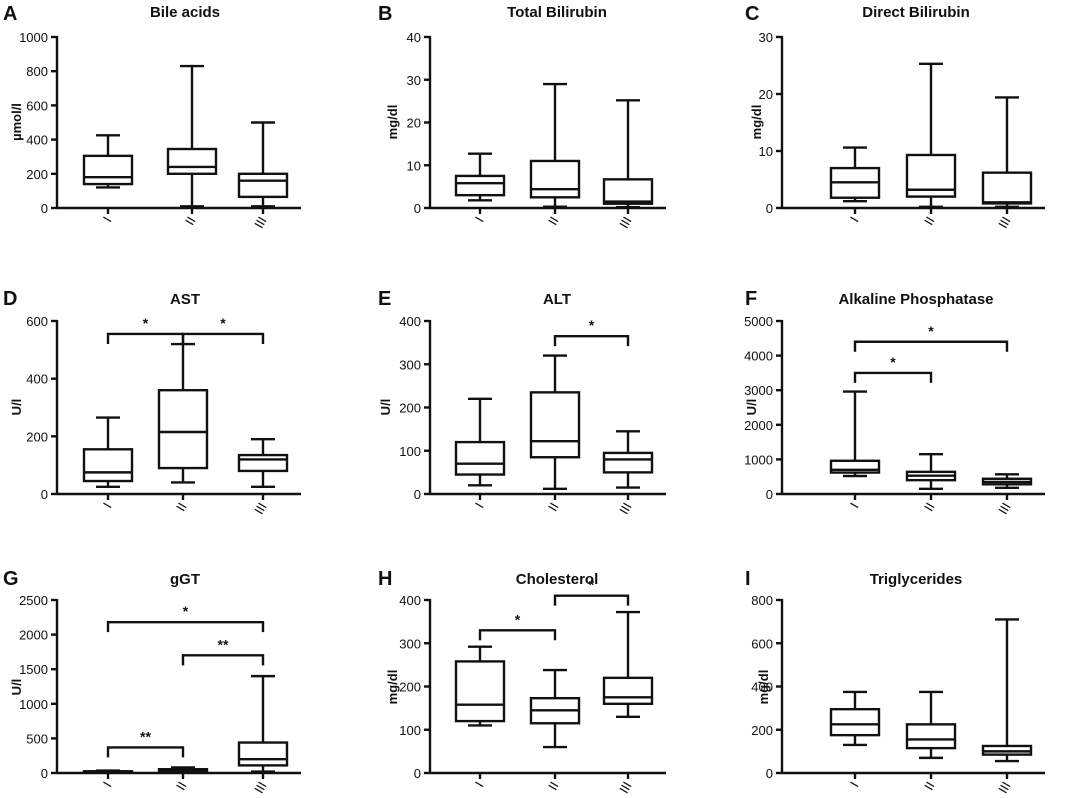  I want to click on chart-title: Bile acids, so click(185, 12).